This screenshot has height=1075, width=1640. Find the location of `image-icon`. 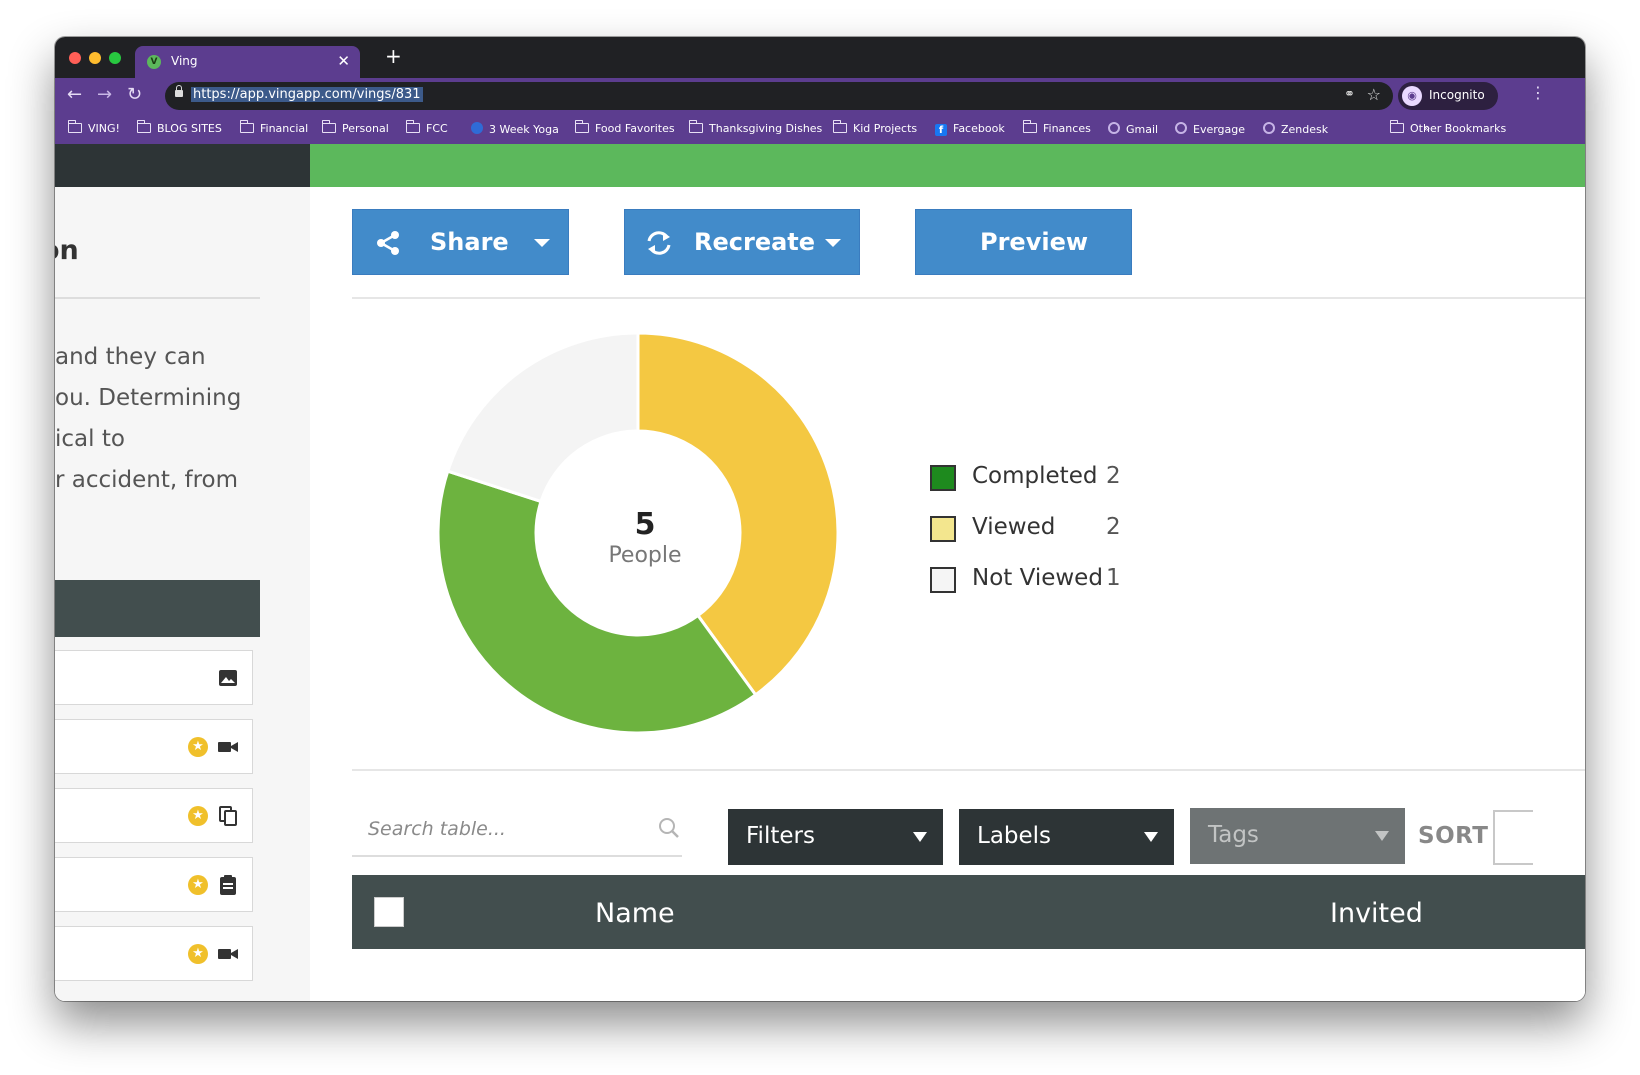

image-icon is located at coordinates (228, 678).